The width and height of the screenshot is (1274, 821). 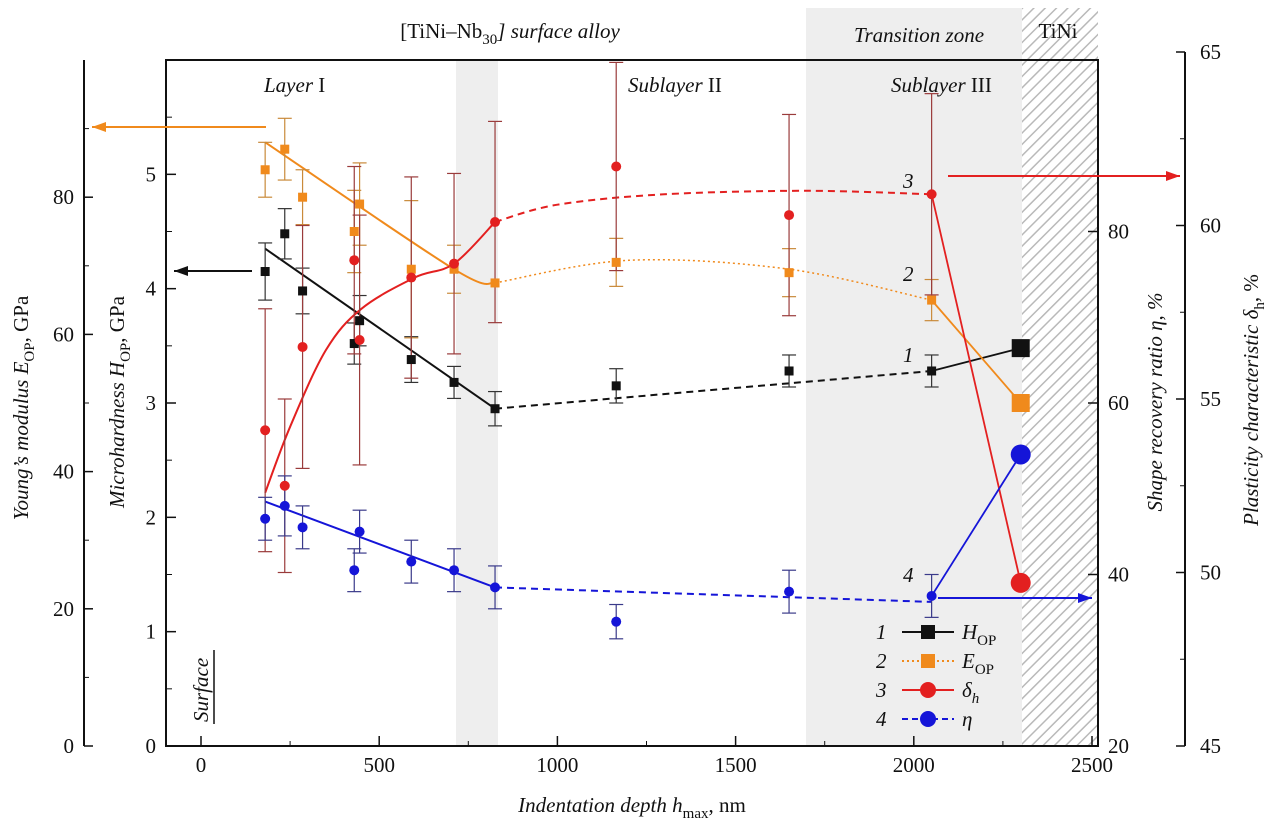 What do you see at coordinates (23, 407) in the screenshot?
I see `young-axis-title: Young’s modulus EOP, GPa` at bounding box center [23, 407].